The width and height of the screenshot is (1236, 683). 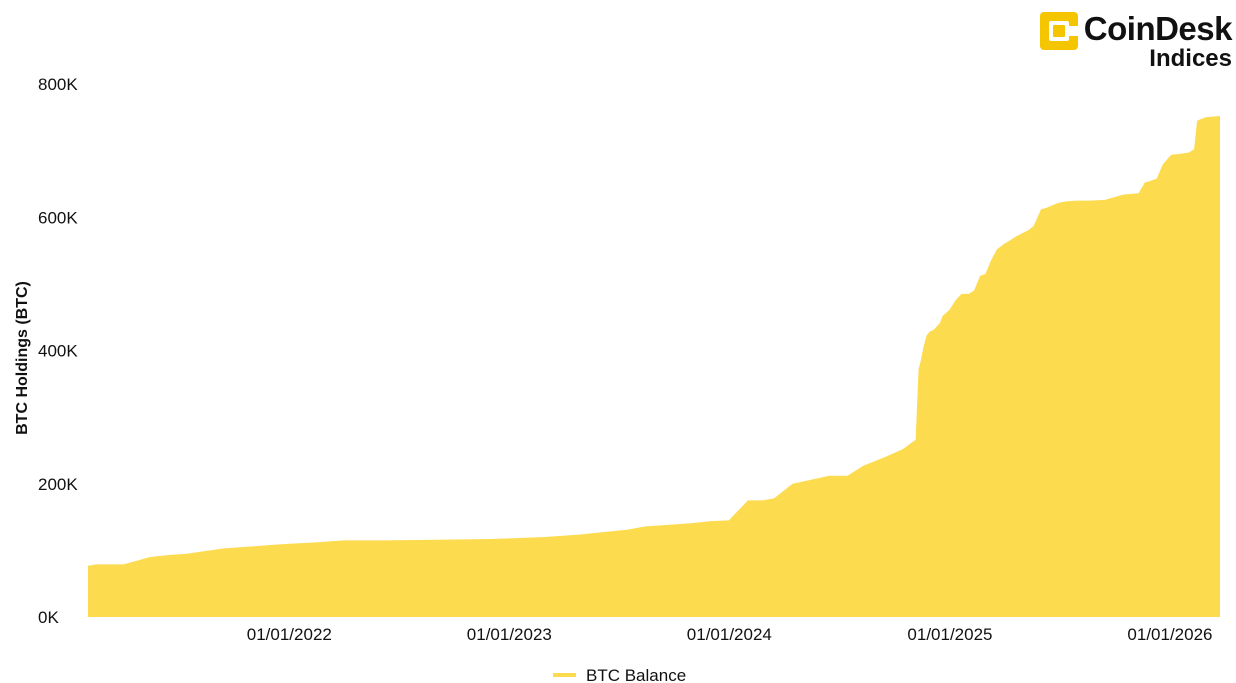 I want to click on coindesk-indices-logo: CoinDesk Indices, so click(x=1136, y=41).